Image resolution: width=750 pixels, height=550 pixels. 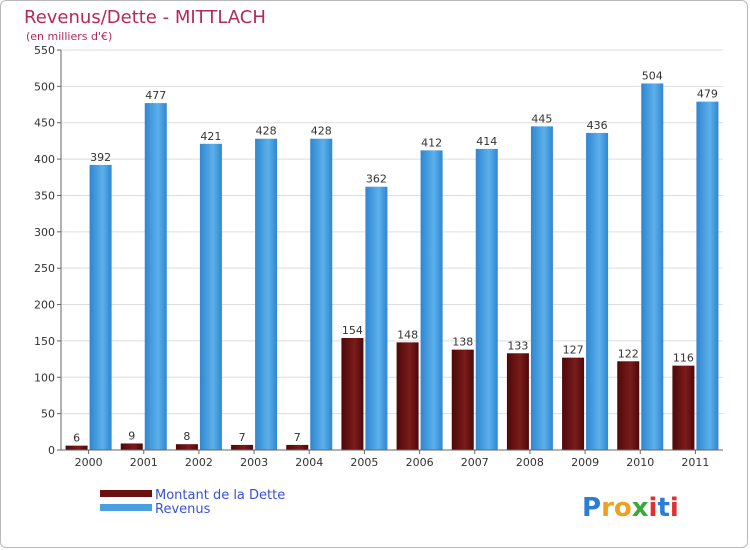 I want to click on y-tick-label: 350, so click(x=44, y=195).